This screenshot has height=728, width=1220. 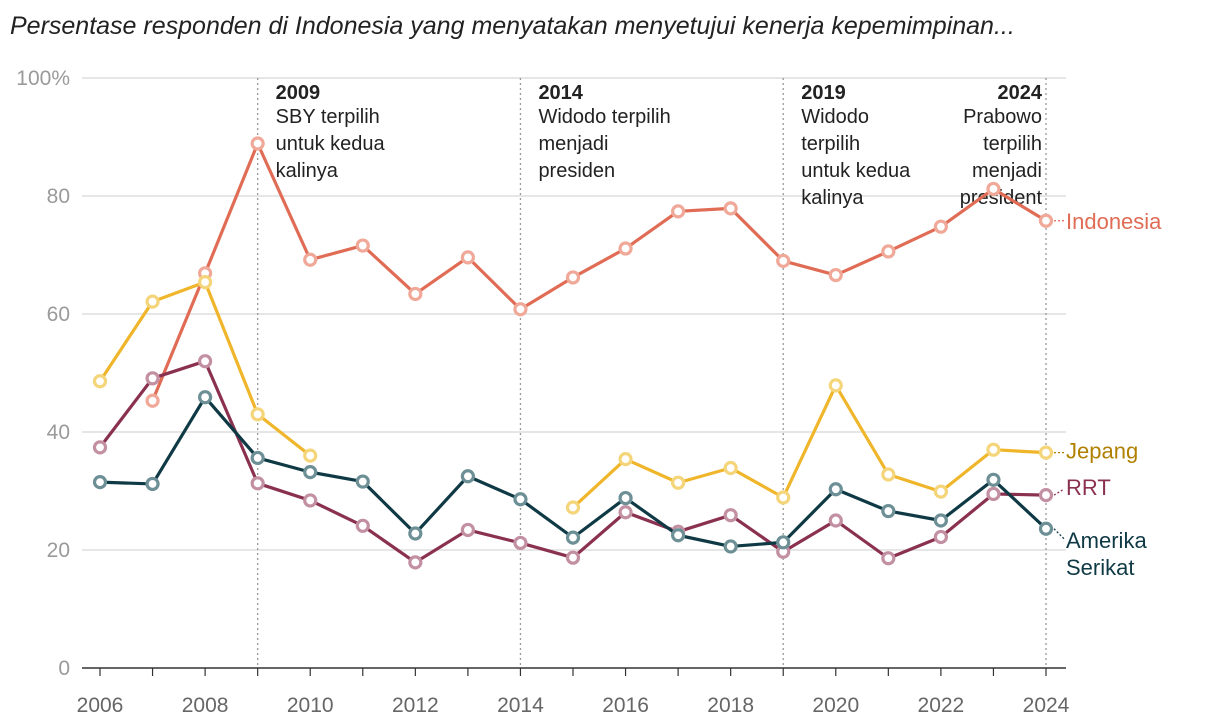 I want to click on data-point-jepang-2010, so click(x=310, y=455).